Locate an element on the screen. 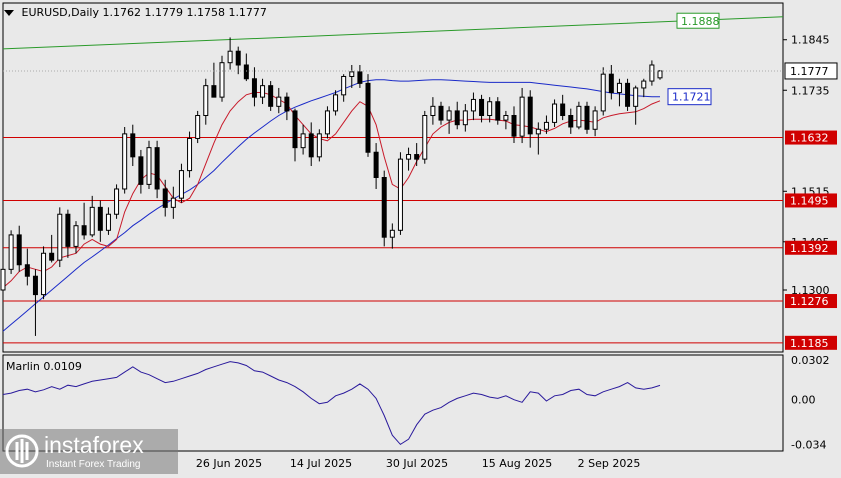  x-tick-label: 2 Sep 2025 is located at coordinates (609, 463).